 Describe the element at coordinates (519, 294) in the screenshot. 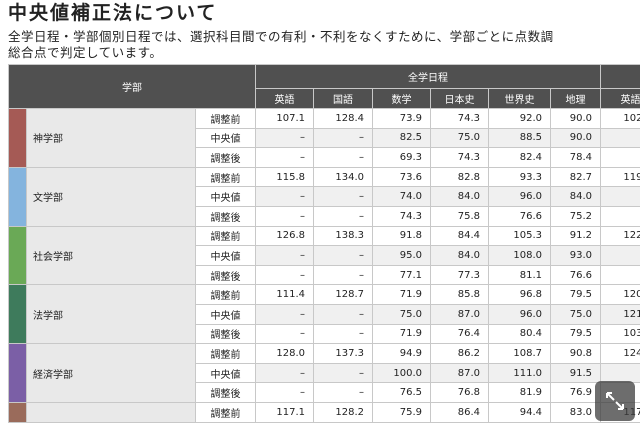

I see `score-cell: 96.8` at that location.